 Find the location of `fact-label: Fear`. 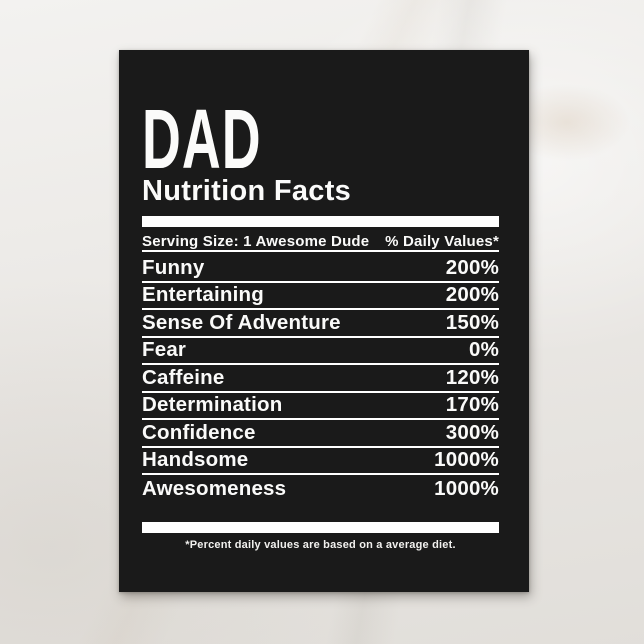

fact-label: Fear is located at coordinates (164, 350).